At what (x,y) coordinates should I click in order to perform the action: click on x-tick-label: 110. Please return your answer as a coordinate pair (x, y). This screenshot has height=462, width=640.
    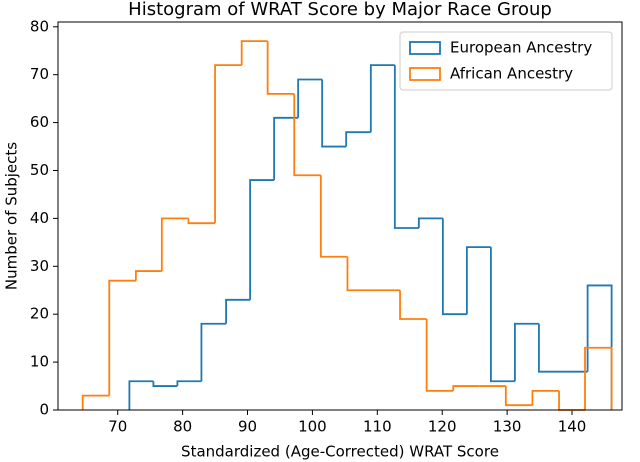
    Looking at the image, I should click on (377, 427).